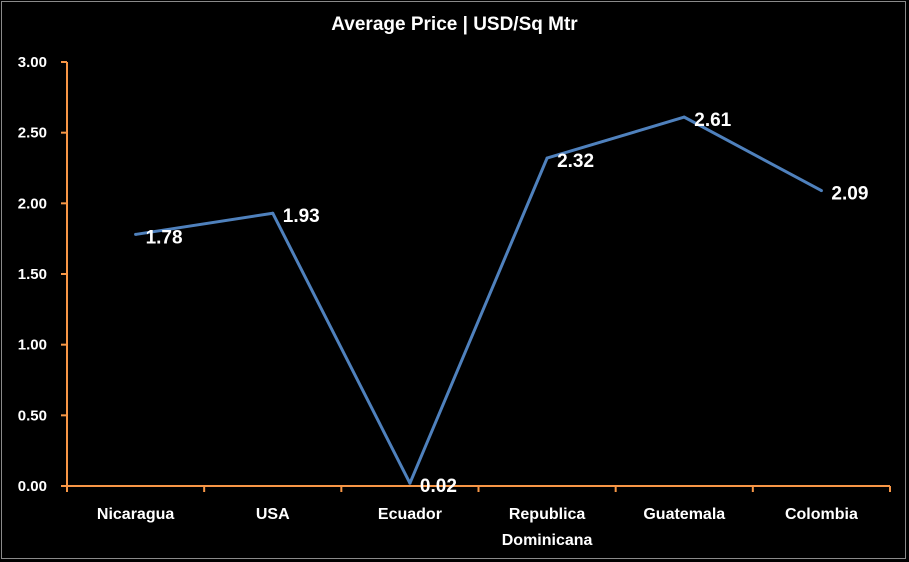 The image size is (909, 562). What do you see at coordinates (547, 527) in the screenshot?
I see `x-category-label: Republica Dominicana` at bounding box center [547, 527].